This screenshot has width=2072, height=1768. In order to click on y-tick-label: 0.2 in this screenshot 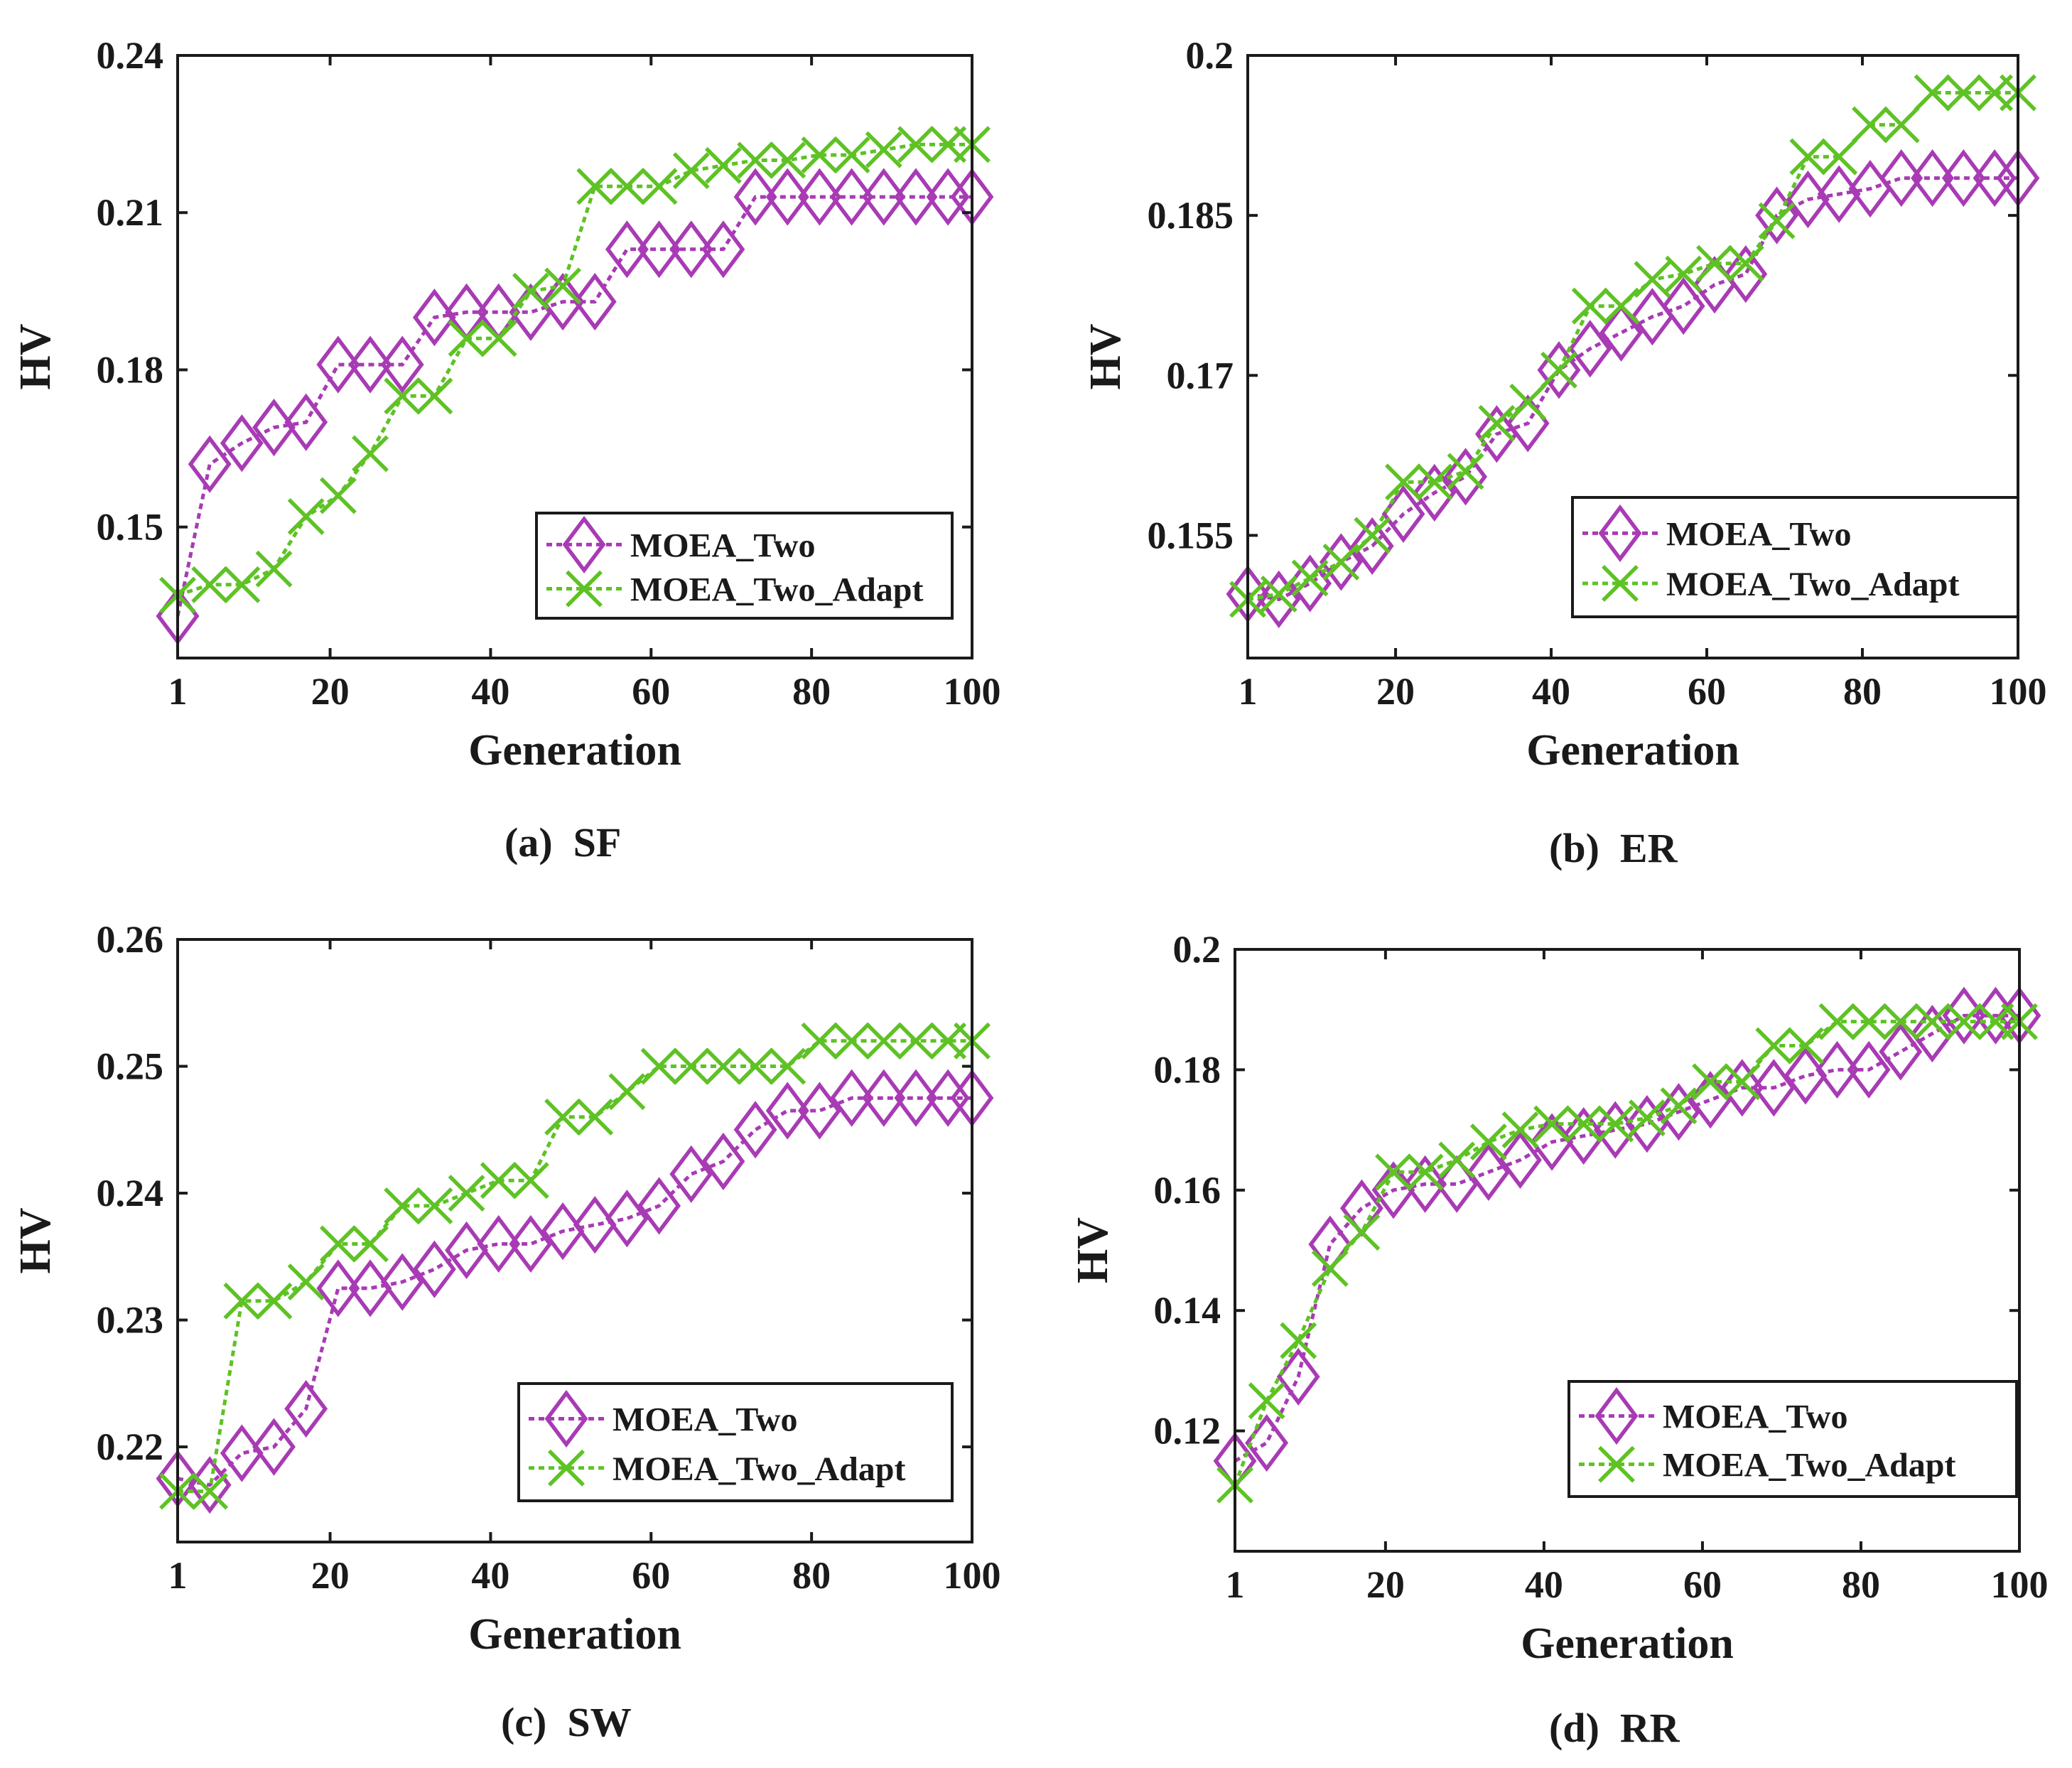, I will do `click(1210, 55)`.